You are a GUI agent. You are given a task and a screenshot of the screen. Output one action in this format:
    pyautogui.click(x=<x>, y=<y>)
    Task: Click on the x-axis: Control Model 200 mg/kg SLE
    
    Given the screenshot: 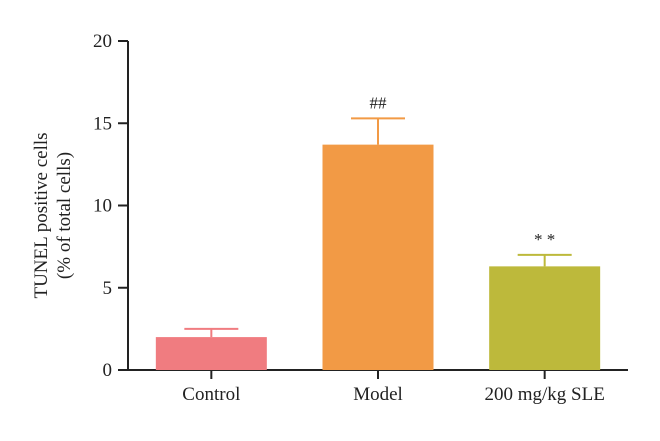 What is the action you would take?
    pyautogui.click(x=378, y=387)
    